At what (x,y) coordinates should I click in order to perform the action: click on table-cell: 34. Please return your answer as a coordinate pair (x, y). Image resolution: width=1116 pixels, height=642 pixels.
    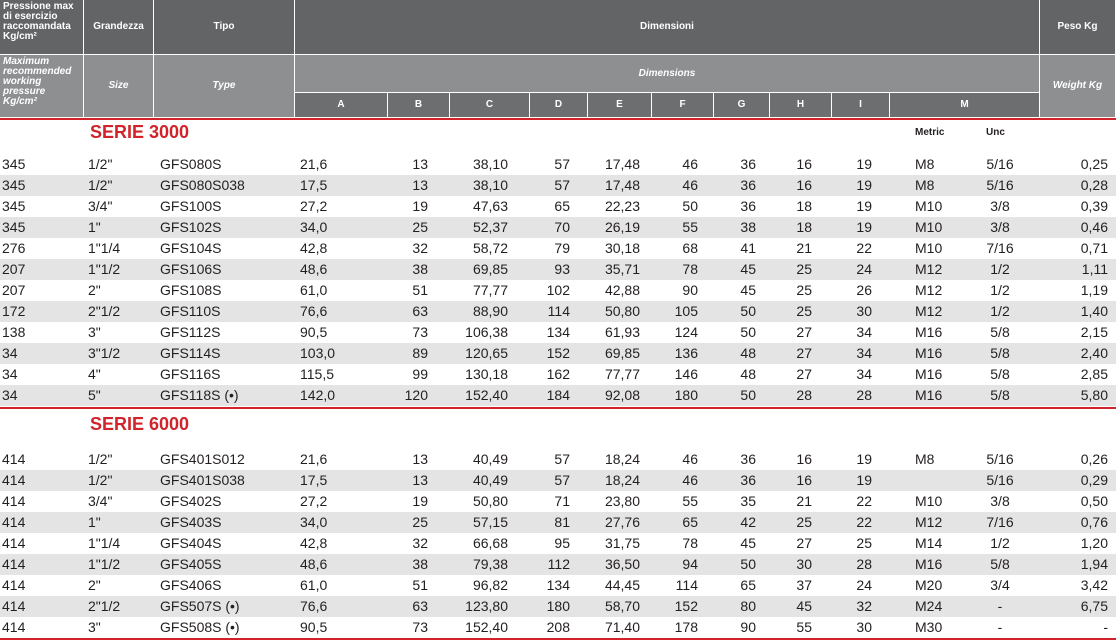
    Looking at the image, I should click on (864, 353).